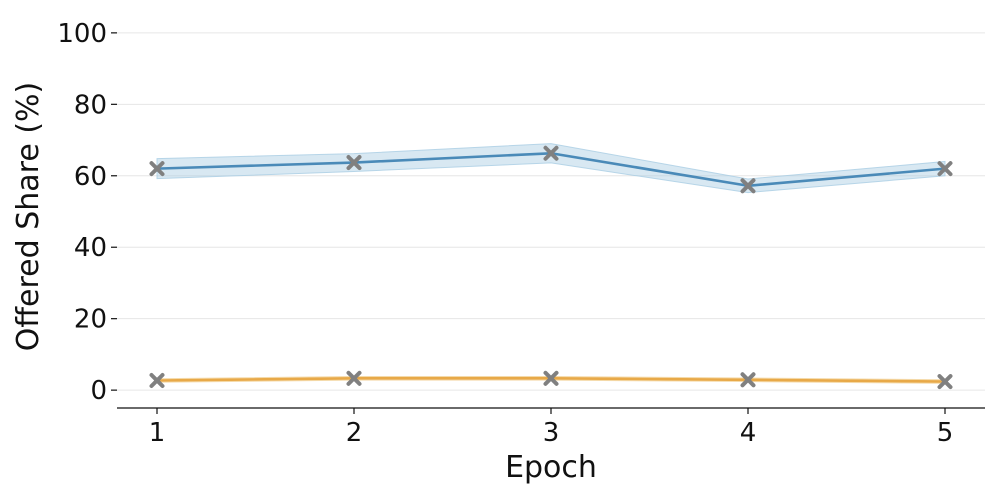 This screenshot has width=1000, height=500. I want to click on x-tick-label: 5, so click(945, 433).